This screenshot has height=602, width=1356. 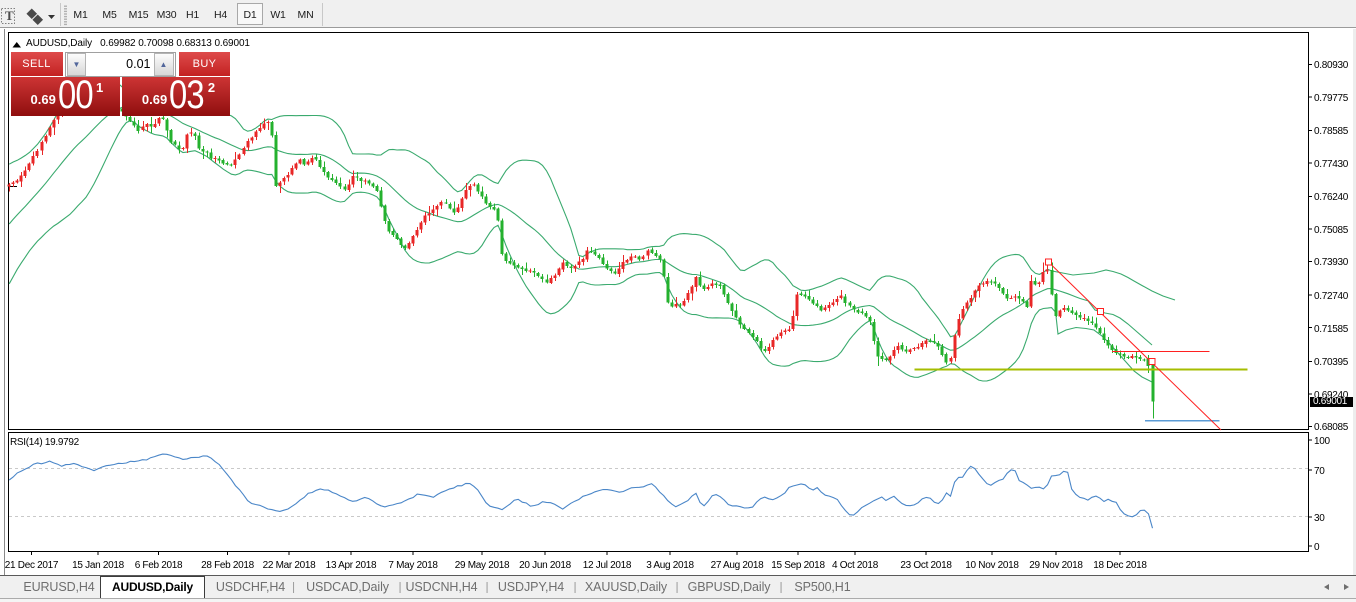 What do you see at coordinates (9, 15) in the screenshot?
I see `svg-text: T` at bounding box center [9, 15].